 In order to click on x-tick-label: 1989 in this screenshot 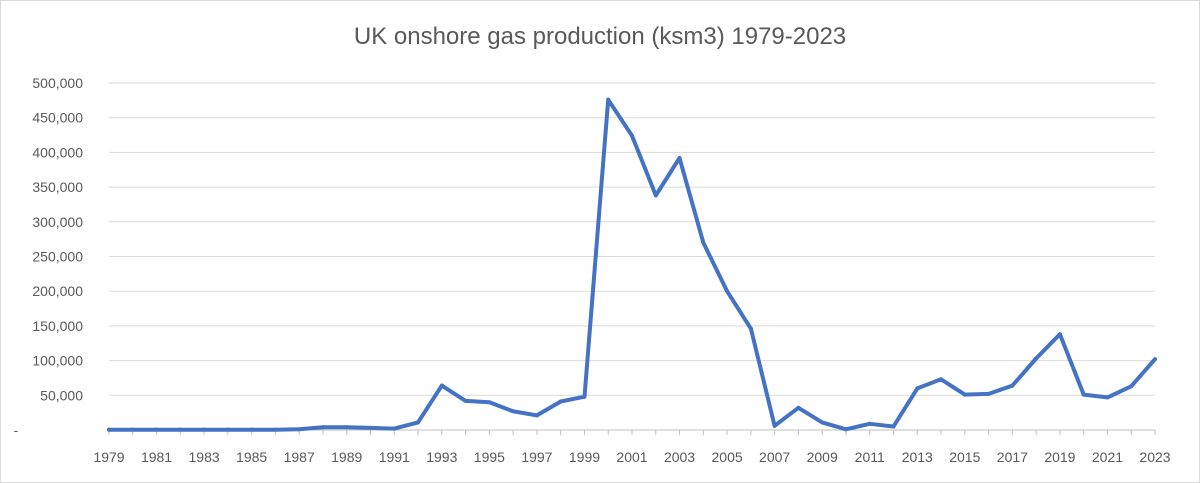, I will do `click(346, 457)`.